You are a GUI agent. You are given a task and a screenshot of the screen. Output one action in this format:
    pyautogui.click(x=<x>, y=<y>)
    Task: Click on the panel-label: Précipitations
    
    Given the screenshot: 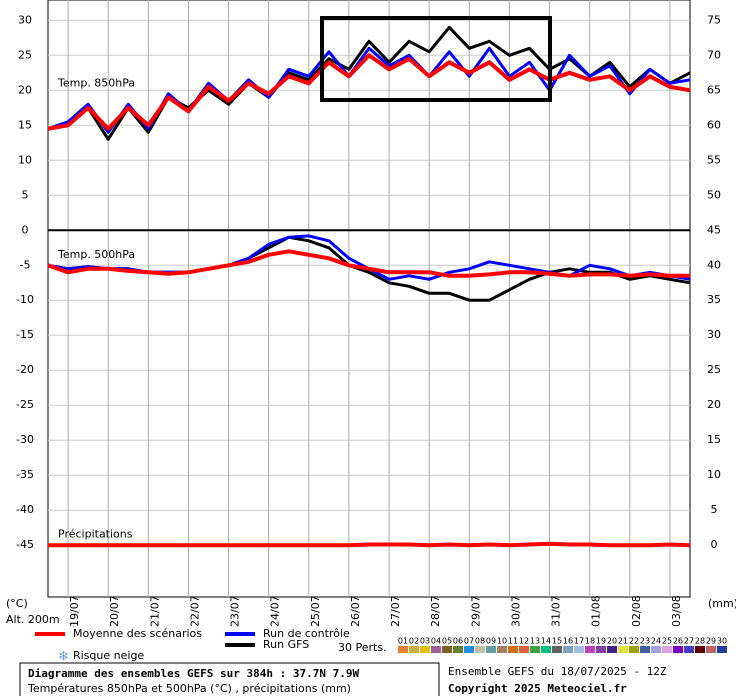 What is the action you would take?
    pyautogui.click(x=95, y=534)
    